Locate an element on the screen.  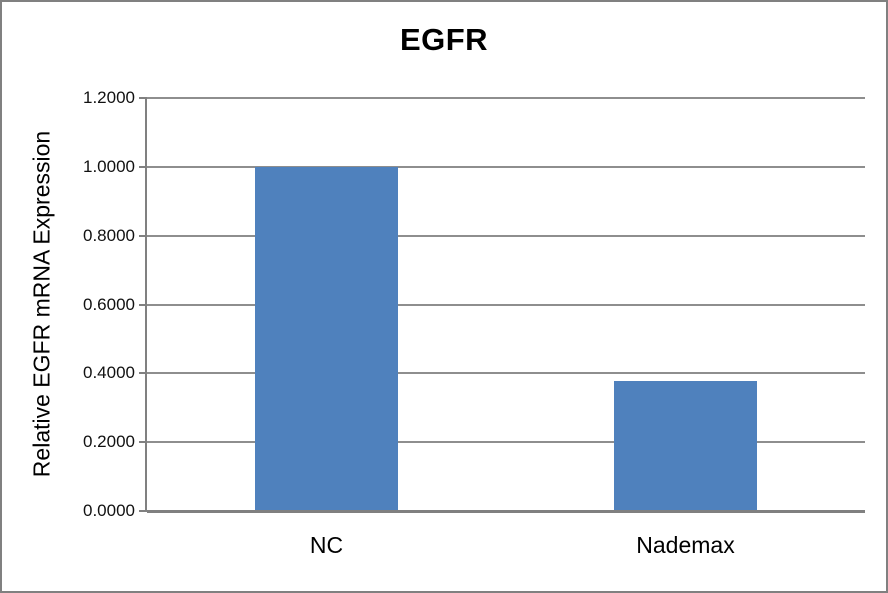
y-axis-tick-label: 0.0000 is located at coordinates (109, 510).